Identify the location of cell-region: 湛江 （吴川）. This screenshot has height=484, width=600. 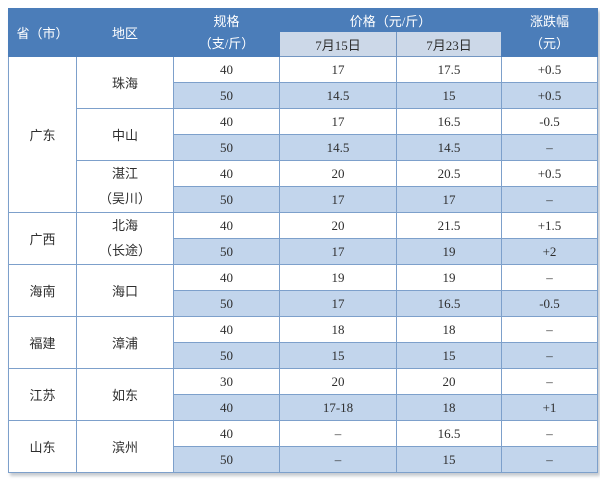
(125, 186).